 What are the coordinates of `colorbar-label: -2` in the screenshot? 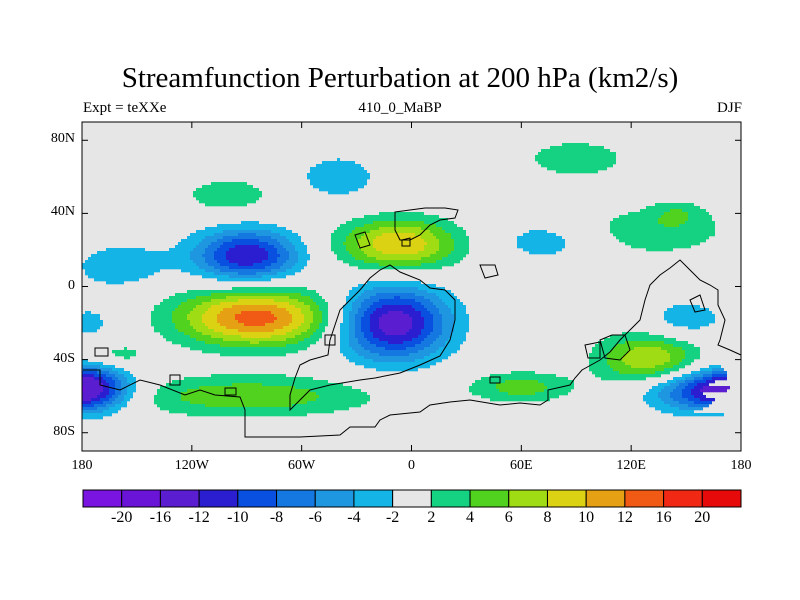 It's located at (392, 517).